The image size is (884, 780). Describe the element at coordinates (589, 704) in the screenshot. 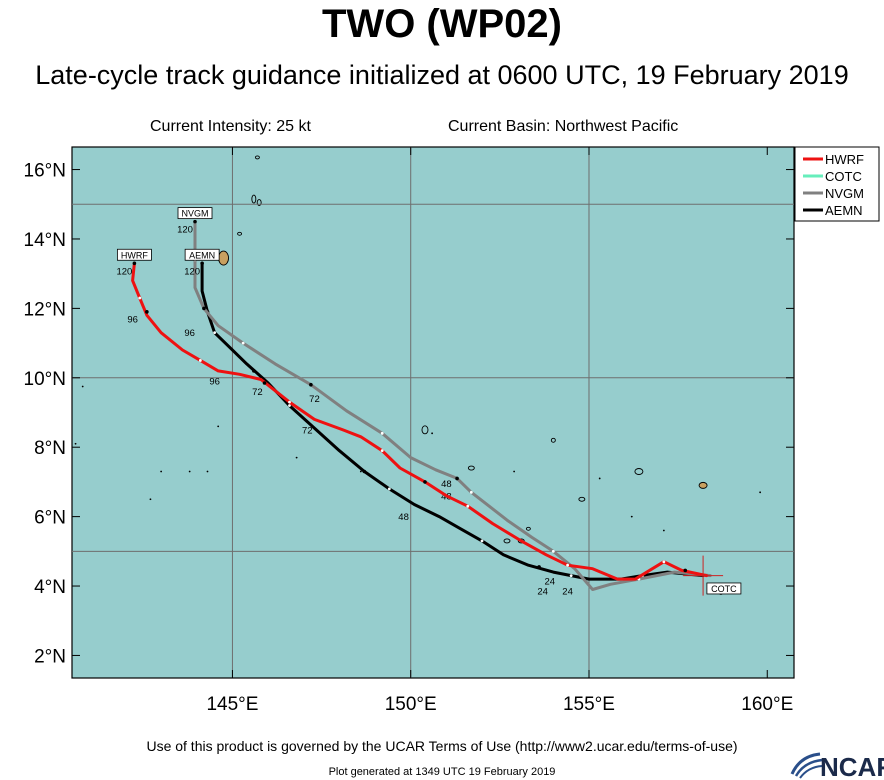

I see `lon-tick-label: 155°E` at that location.